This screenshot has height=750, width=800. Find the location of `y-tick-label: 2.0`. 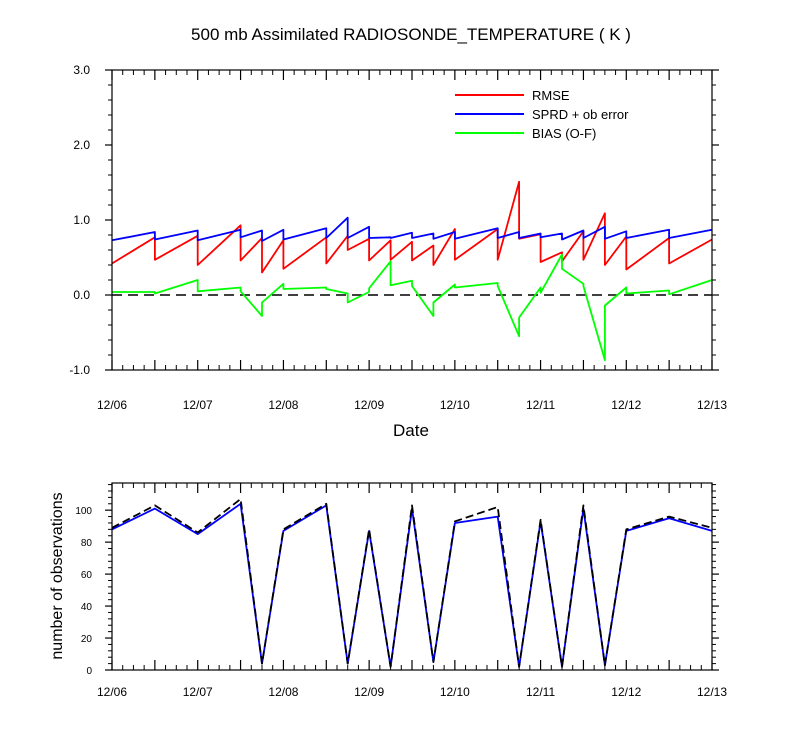

y-tick-label: 2.0 is located at coordinates (81, 145).